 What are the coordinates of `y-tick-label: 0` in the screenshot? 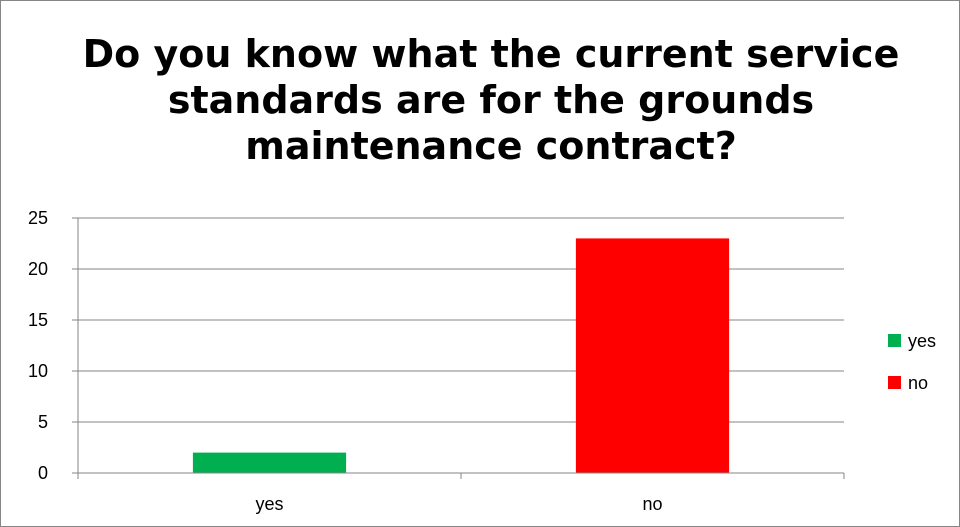 It's located at (43, 473).